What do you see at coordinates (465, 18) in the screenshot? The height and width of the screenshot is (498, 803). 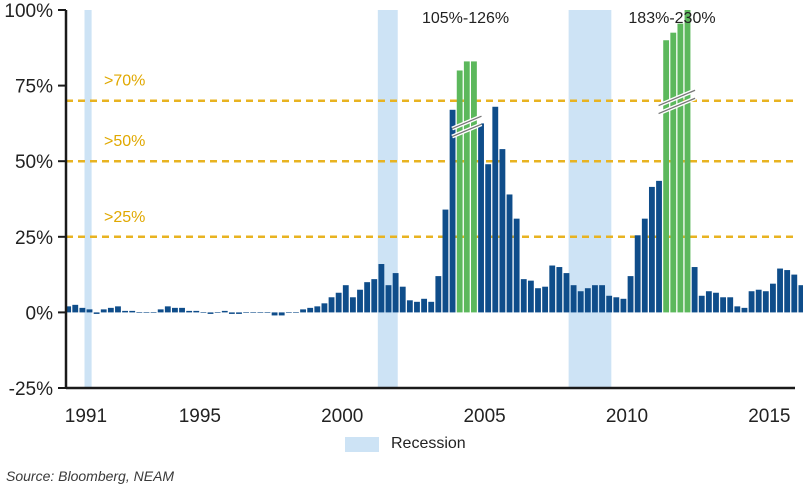 I see `range-annotation-0: 105%-126%` at bounding box center [465, 18].